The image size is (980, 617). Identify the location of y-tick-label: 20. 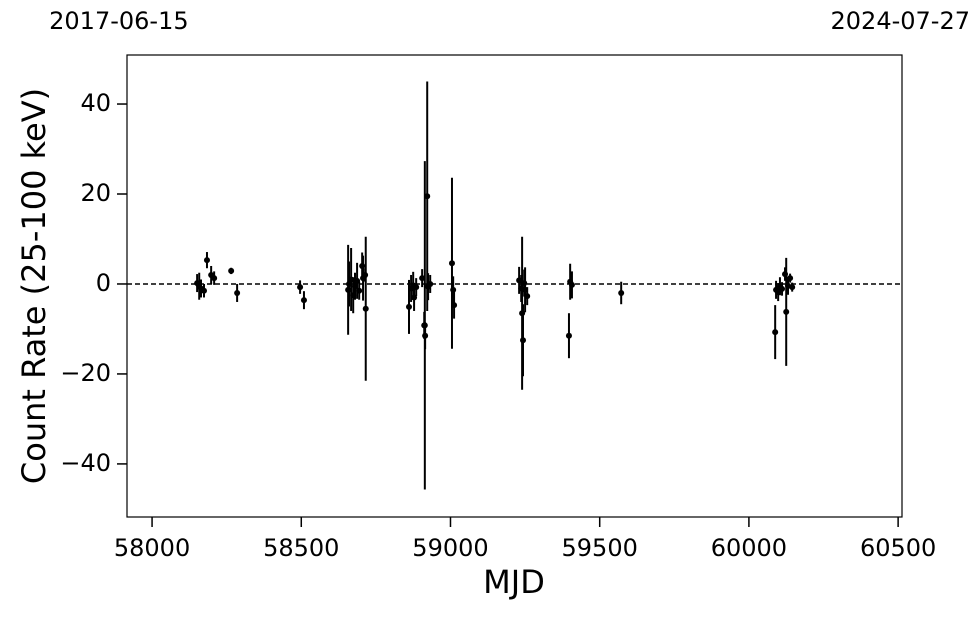
(95, 193).